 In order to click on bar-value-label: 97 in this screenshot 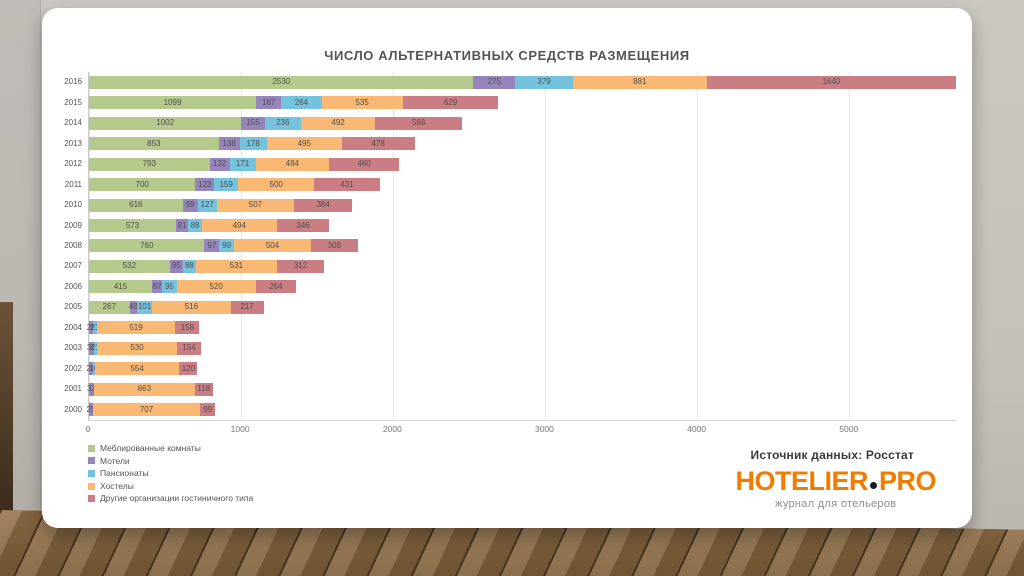, I will do `click(212, 245)`.